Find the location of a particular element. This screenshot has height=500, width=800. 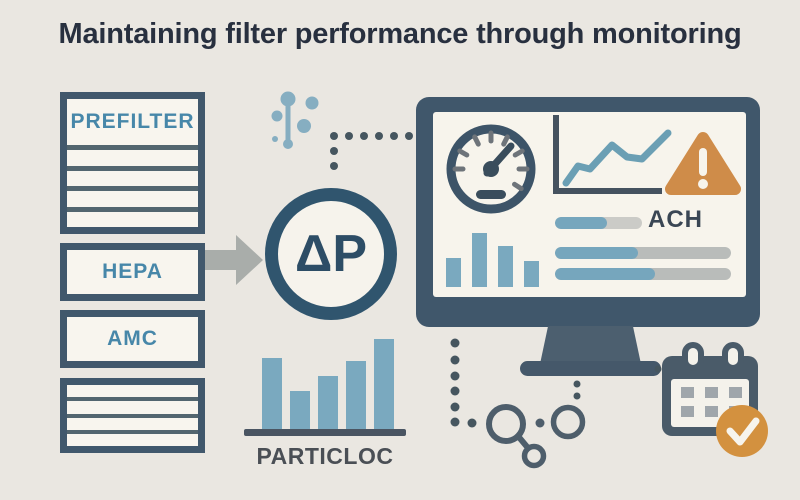

amc-box: AMC is located at coordinates (132, 339).